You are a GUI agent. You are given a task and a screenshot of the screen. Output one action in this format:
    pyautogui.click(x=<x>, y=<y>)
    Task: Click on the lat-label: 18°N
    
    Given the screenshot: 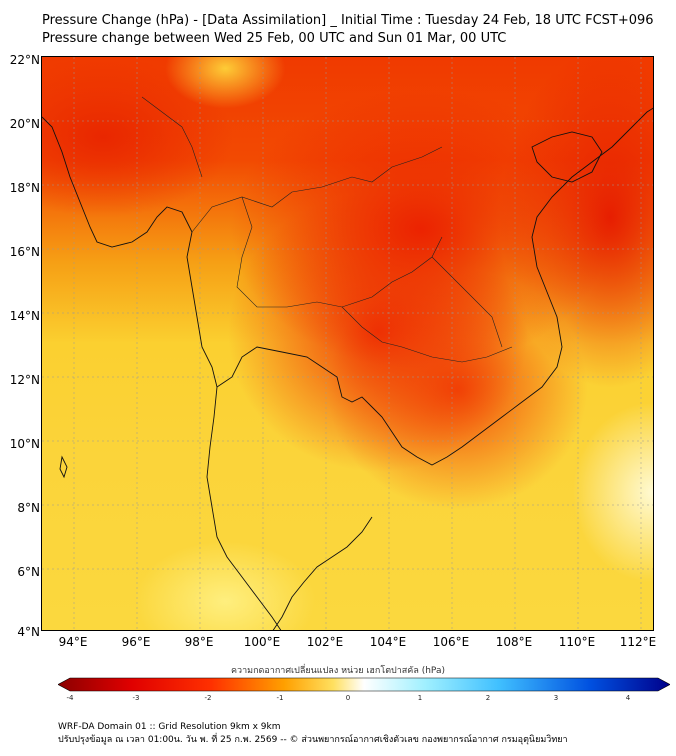 What is the action you would take?
    pyautogui.click(x=24, y=188)
    